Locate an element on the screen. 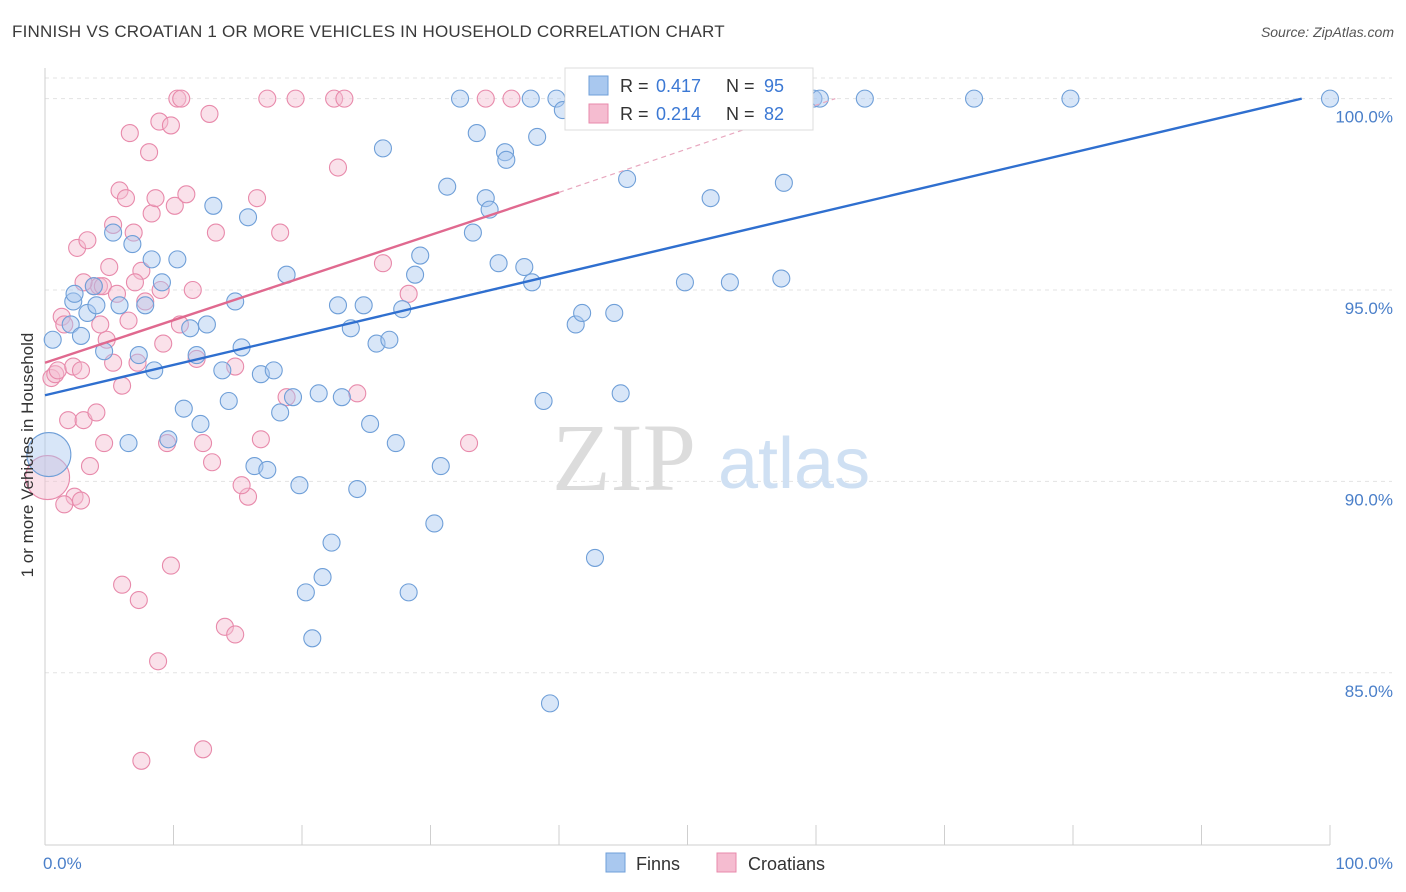 This screenshot has width=1406, height=892. watermark-zip: ZIP is located at coordinates (624, 457).